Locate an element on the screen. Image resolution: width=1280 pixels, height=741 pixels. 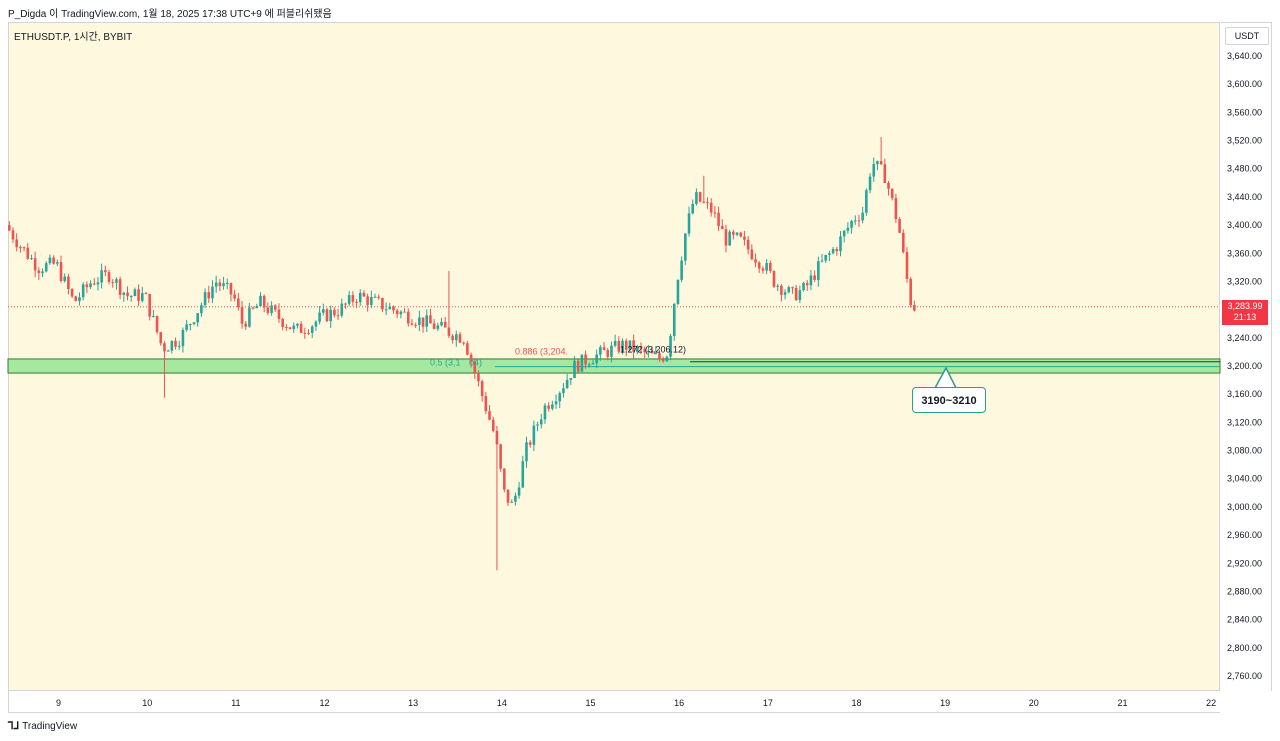
price-tick-label: 2,880.00 is located at coordinates (1244, 591).